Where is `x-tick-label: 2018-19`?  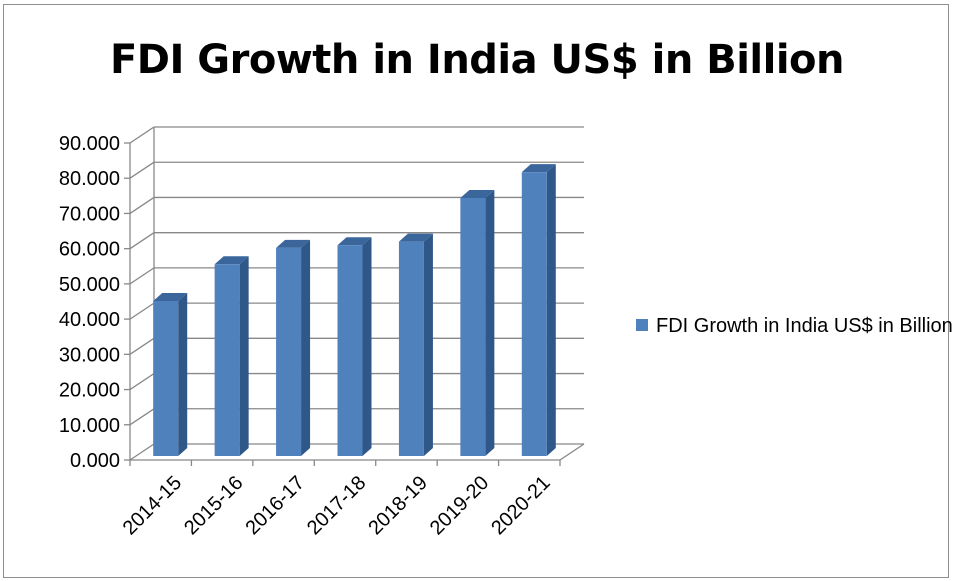
x-tick-label: 2018-19 is located at coordinates (397, 505).